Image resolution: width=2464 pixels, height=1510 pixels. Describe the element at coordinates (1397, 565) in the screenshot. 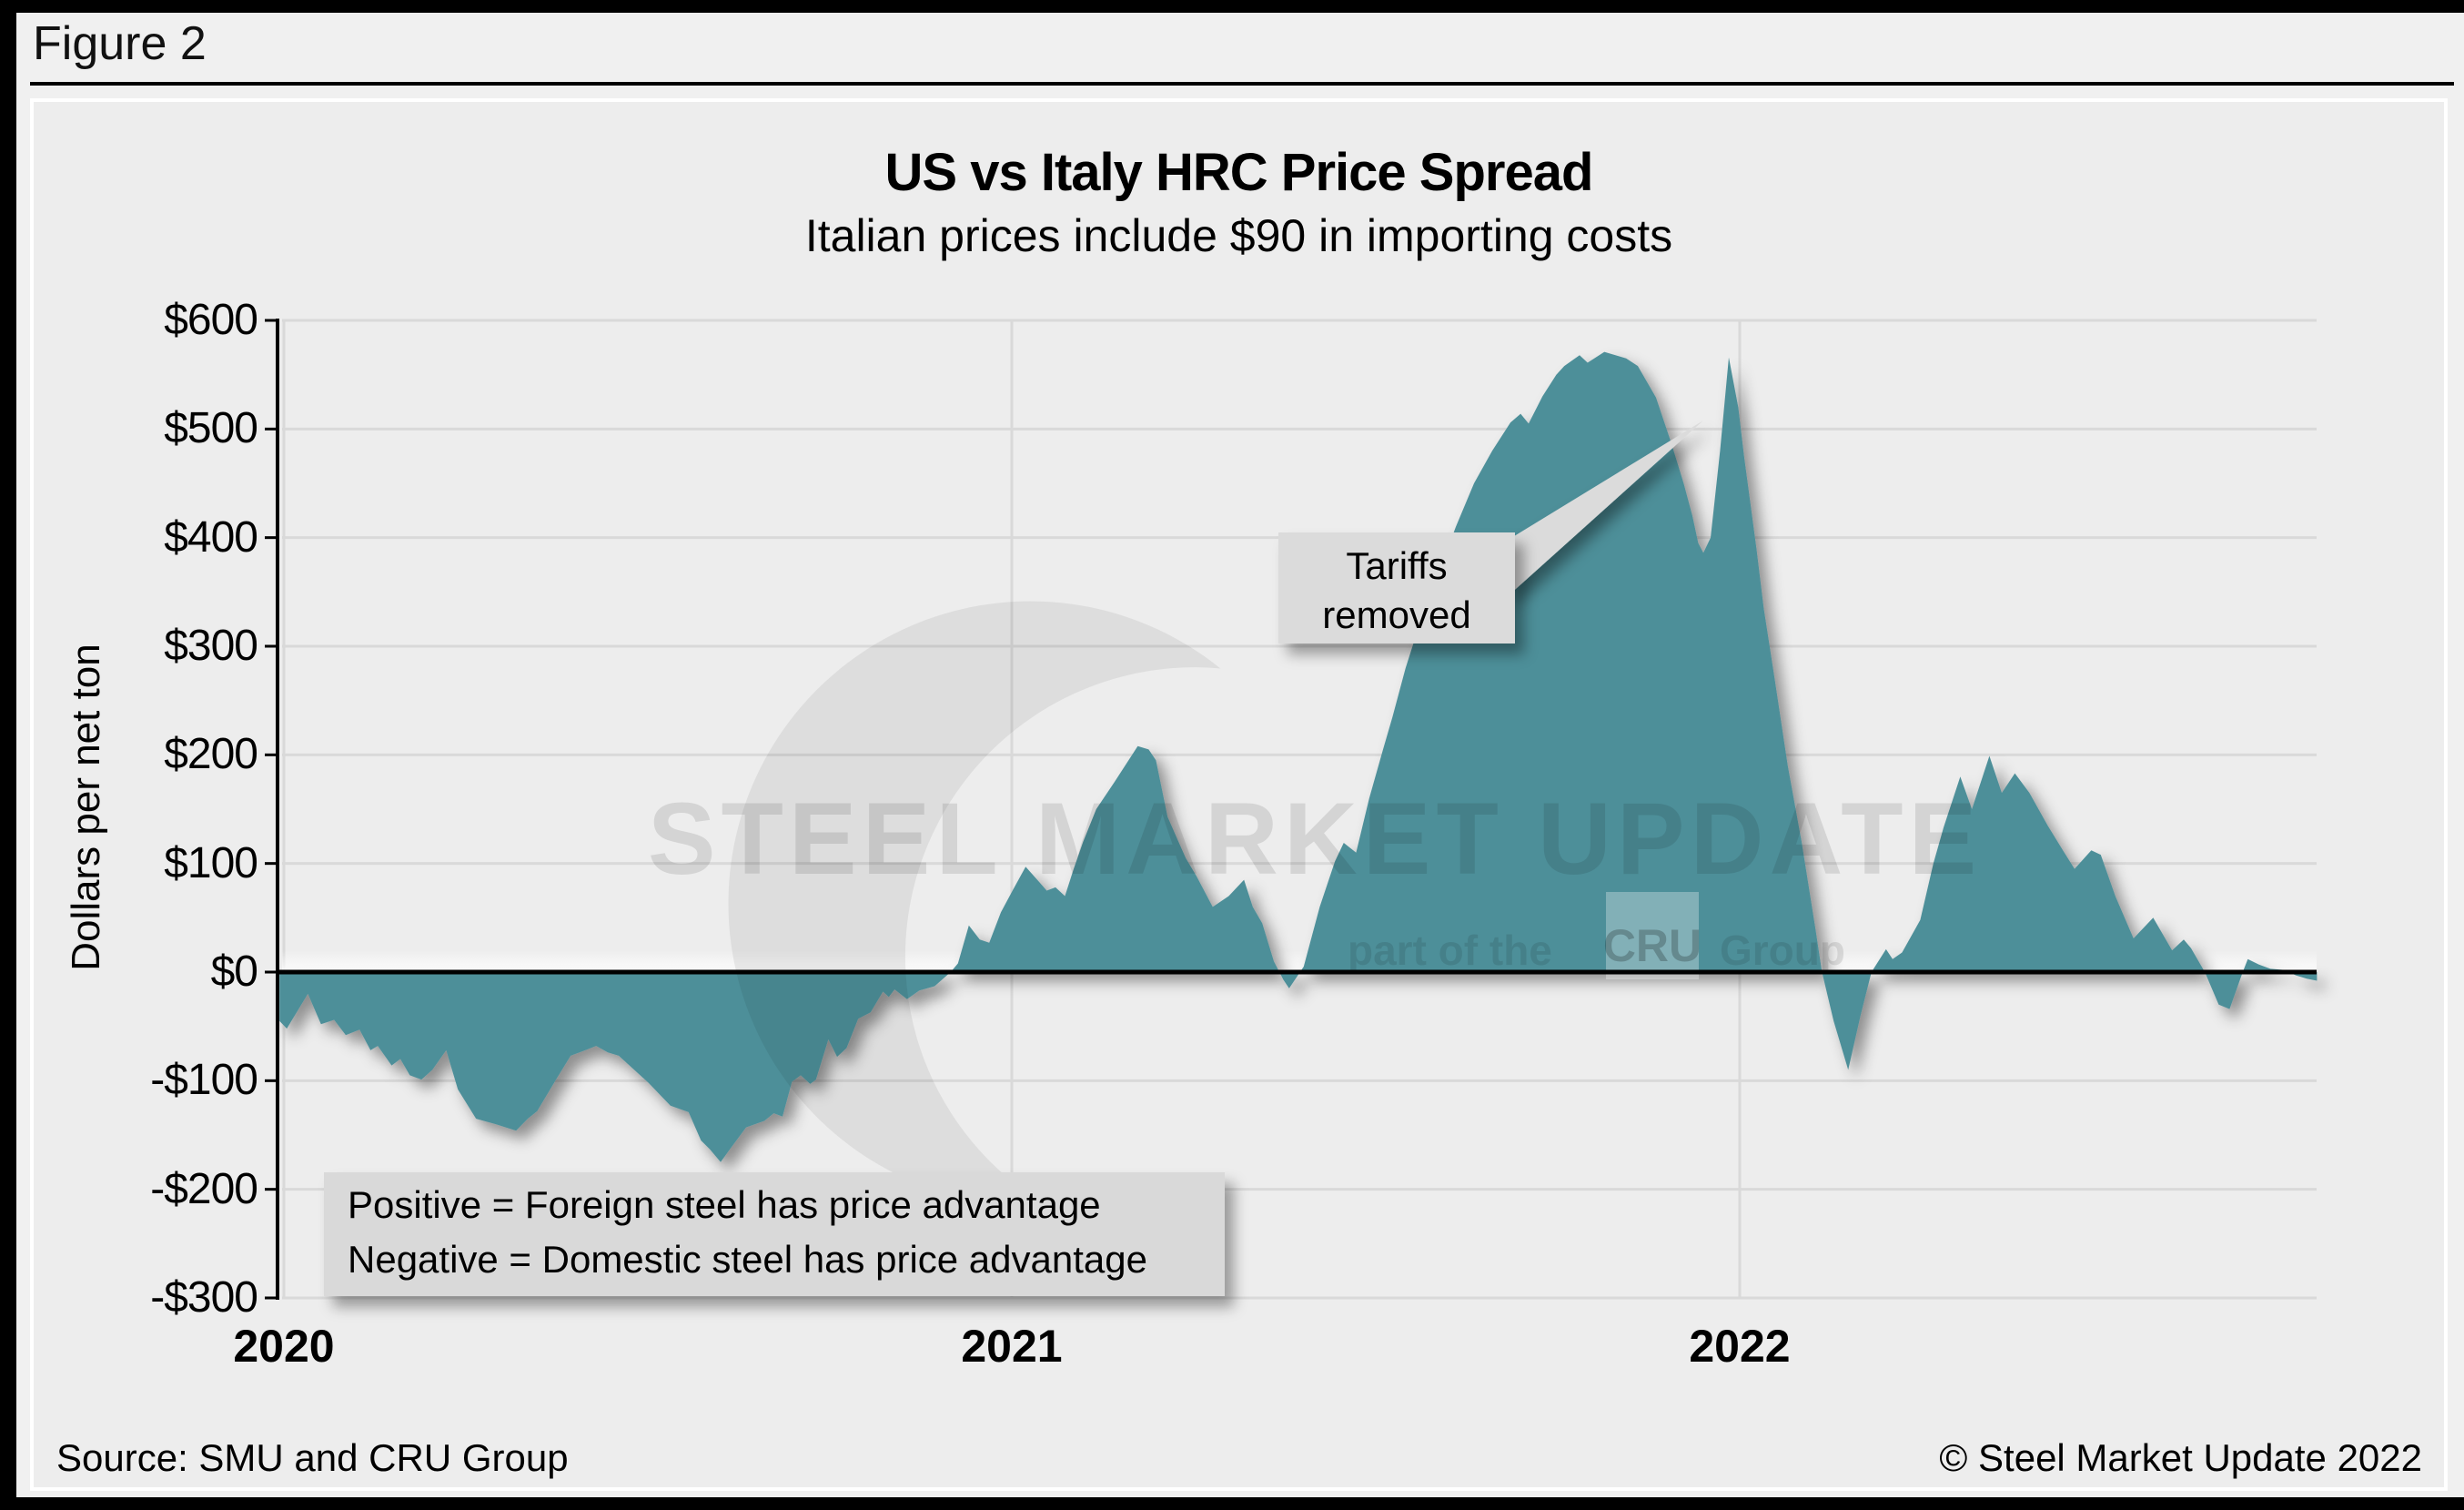

I see `callout-line-1: Tariffs` at that location.